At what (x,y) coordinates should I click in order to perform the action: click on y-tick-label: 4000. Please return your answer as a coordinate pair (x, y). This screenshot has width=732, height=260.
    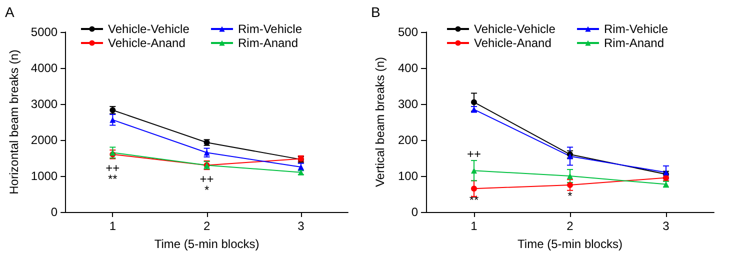
    Looking at the image, I should click on (44, 68).